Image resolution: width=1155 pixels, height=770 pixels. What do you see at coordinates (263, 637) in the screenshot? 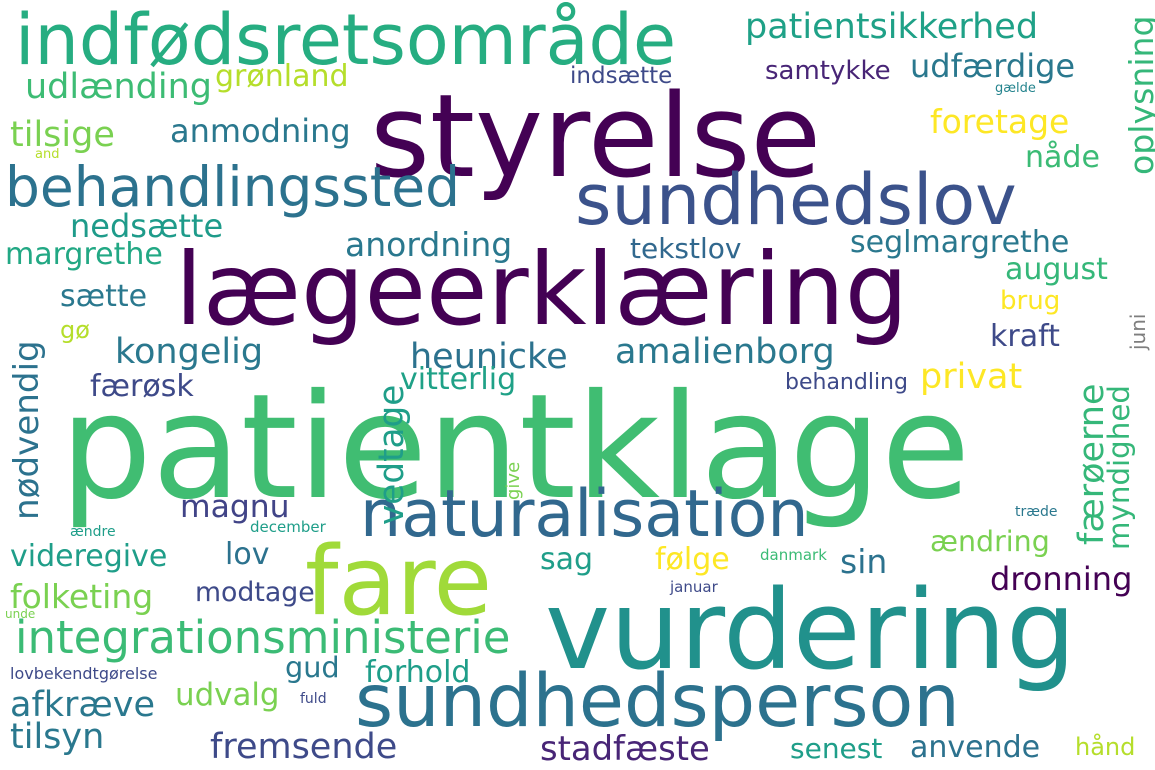
I see `word-integrationsministerie: integrationsministerie` at bounding box center [263, 637].